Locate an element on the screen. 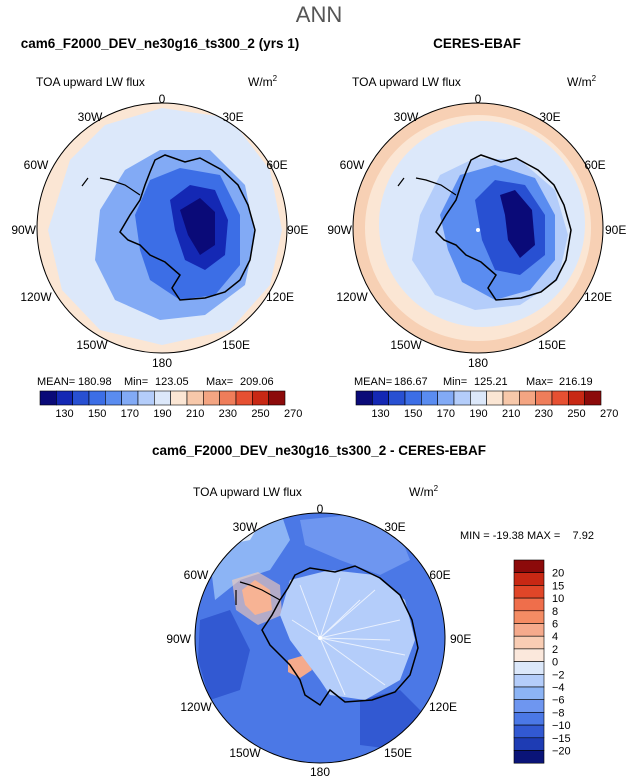 The height and width of the screenshot is (781, 638). max-value: 216.19 is located at coordinates (576, 382).